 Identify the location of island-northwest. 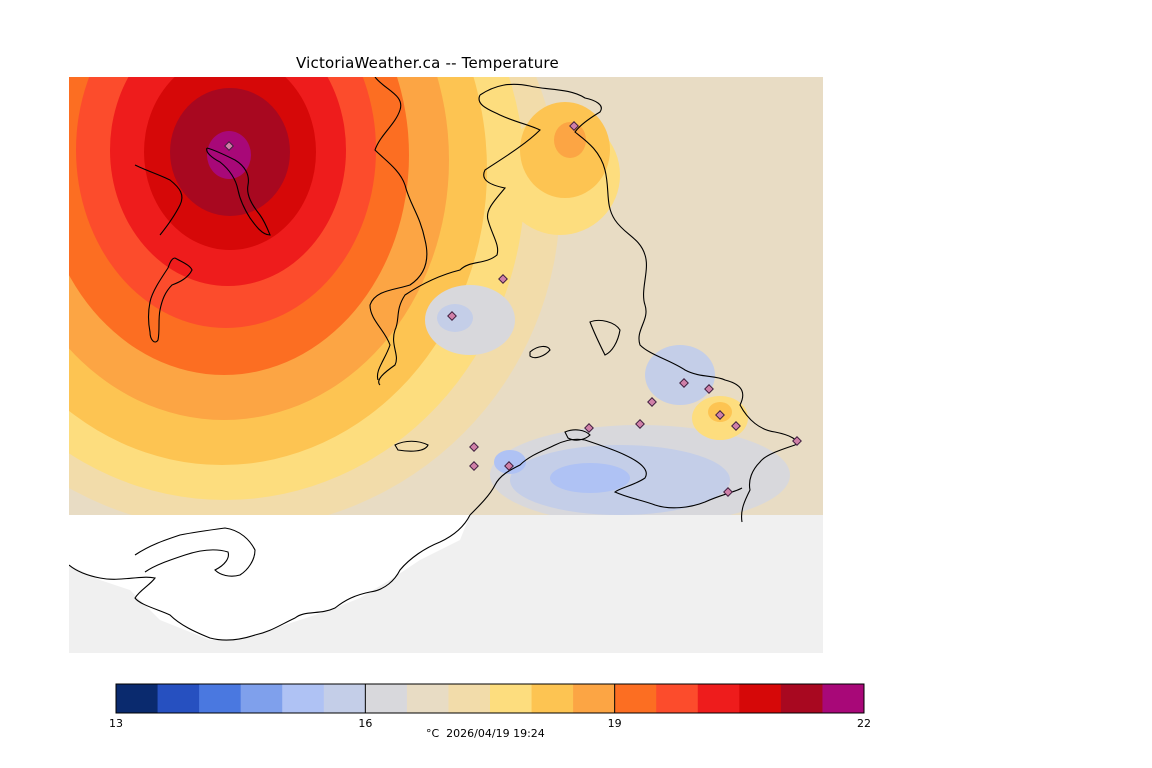
(238, 191).